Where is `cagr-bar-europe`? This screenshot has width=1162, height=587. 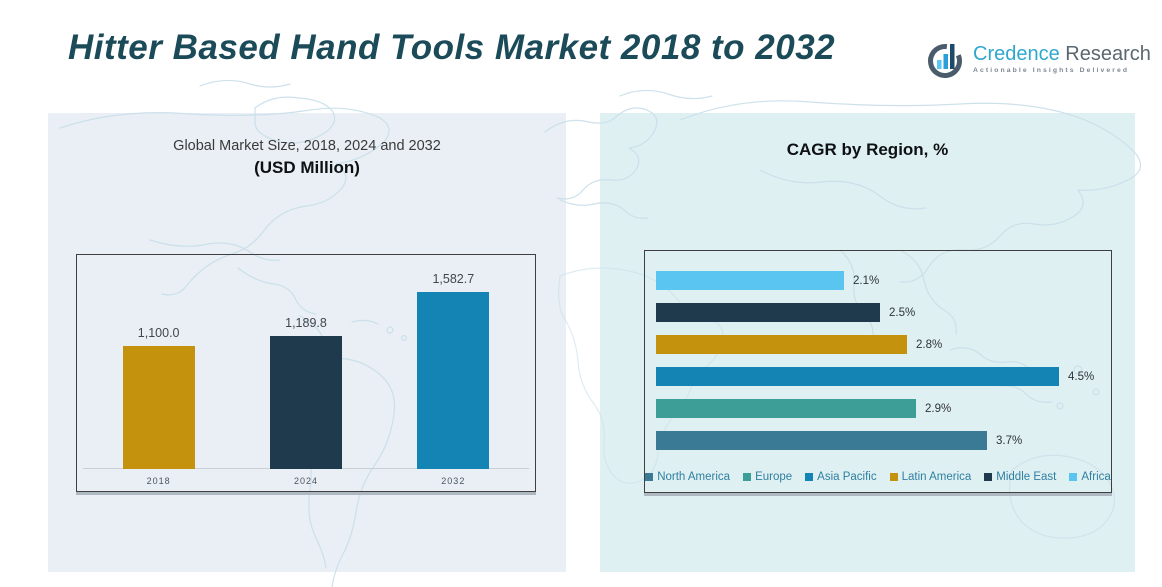 cagr-bar-europe is located at coordinates (786, 408).